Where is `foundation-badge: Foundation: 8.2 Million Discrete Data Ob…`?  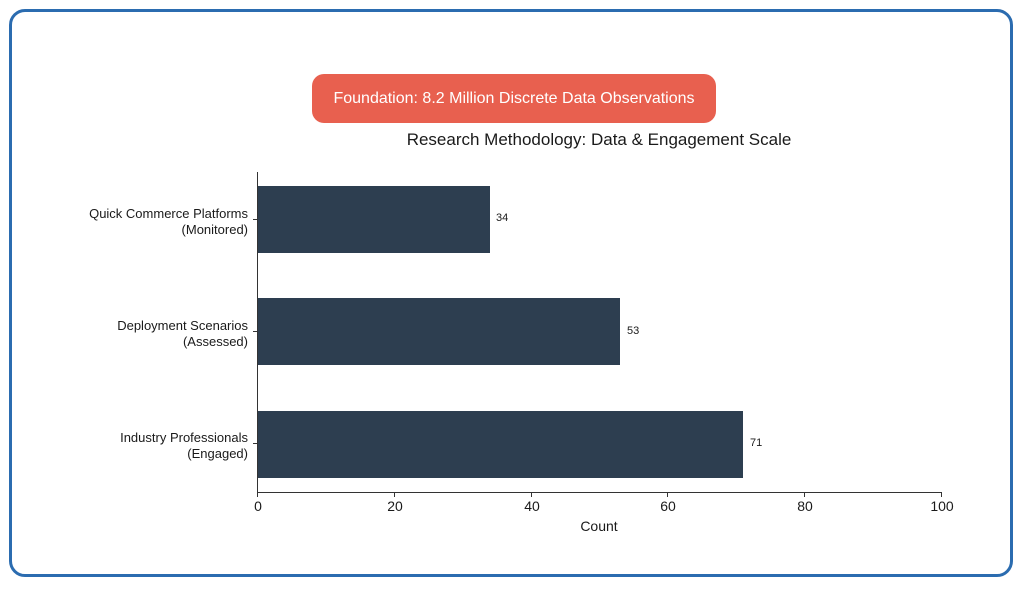 foundation-badge: Foundation: 8.2 Million Discrete Data Ob… is located at coordinates (514, 98).